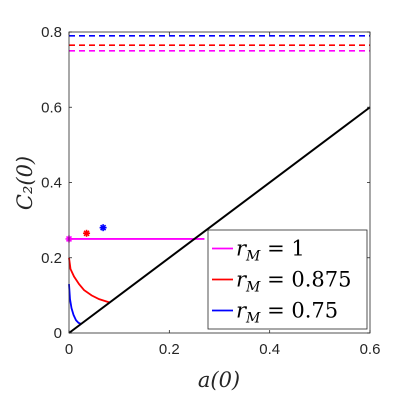  Describe the element at coordinates (370, 349) in the screenshot. I see `x-tick-label: 0.6` at that location.